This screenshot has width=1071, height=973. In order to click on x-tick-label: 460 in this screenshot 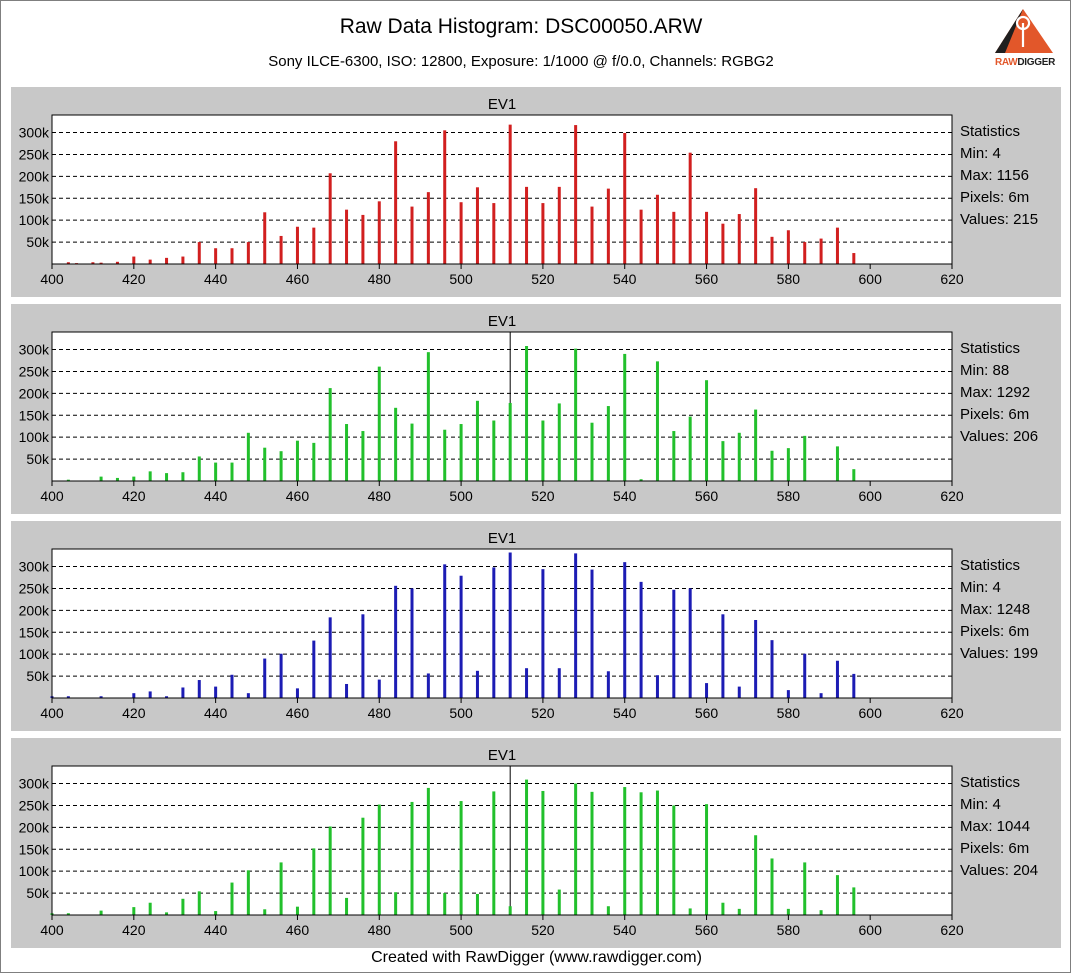, I will do `click(298, 930)`.